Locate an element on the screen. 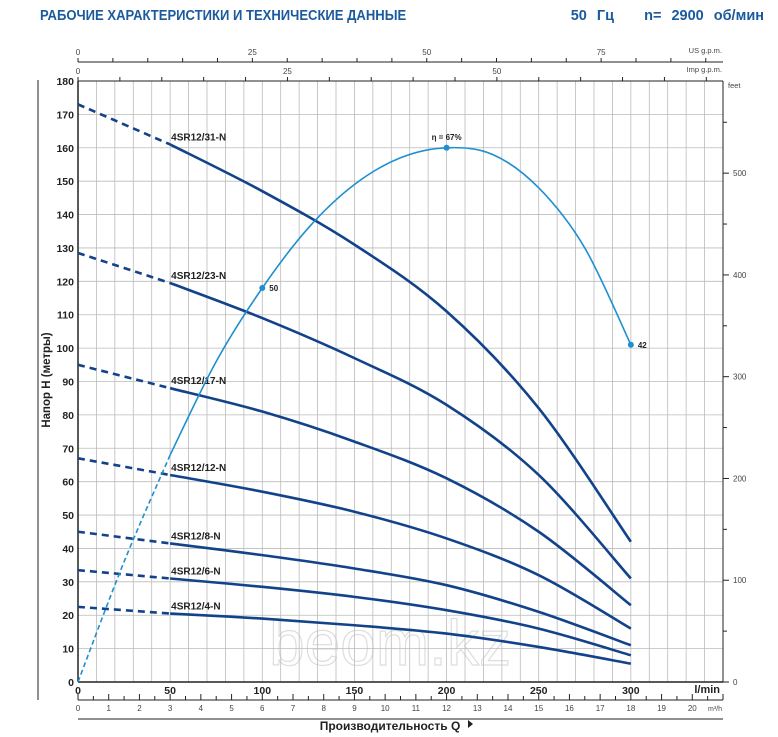  m3h-tick-label: 9 is located at coordinates (354, 708).